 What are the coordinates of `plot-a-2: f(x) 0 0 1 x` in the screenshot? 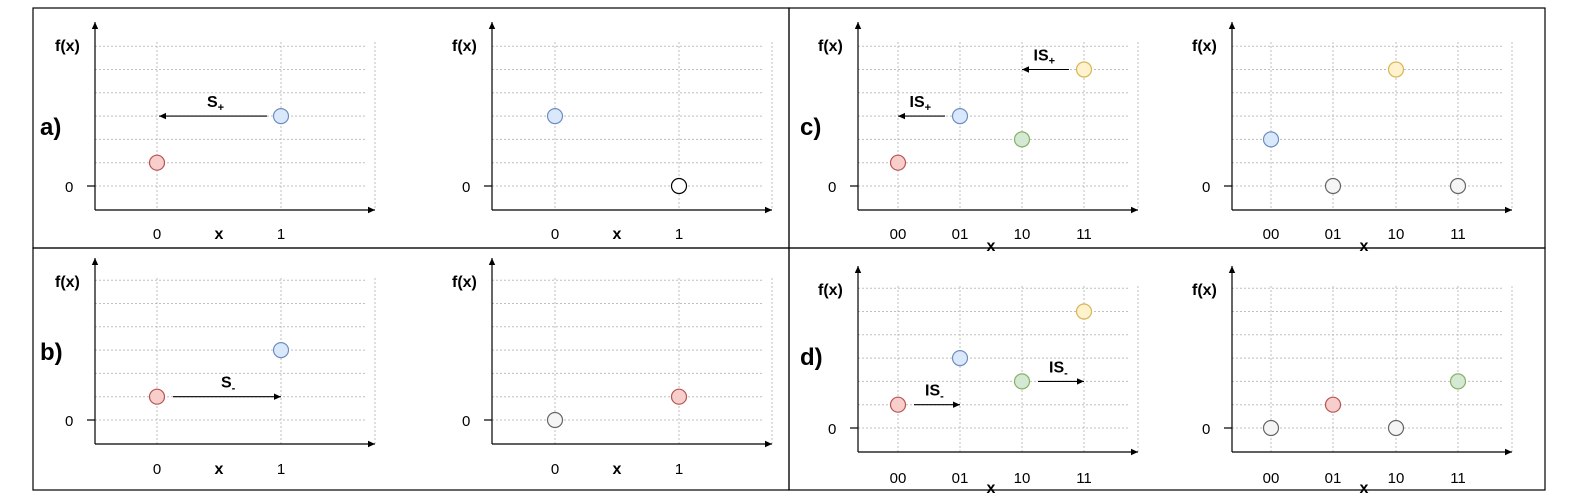 It's located at (612, 132).